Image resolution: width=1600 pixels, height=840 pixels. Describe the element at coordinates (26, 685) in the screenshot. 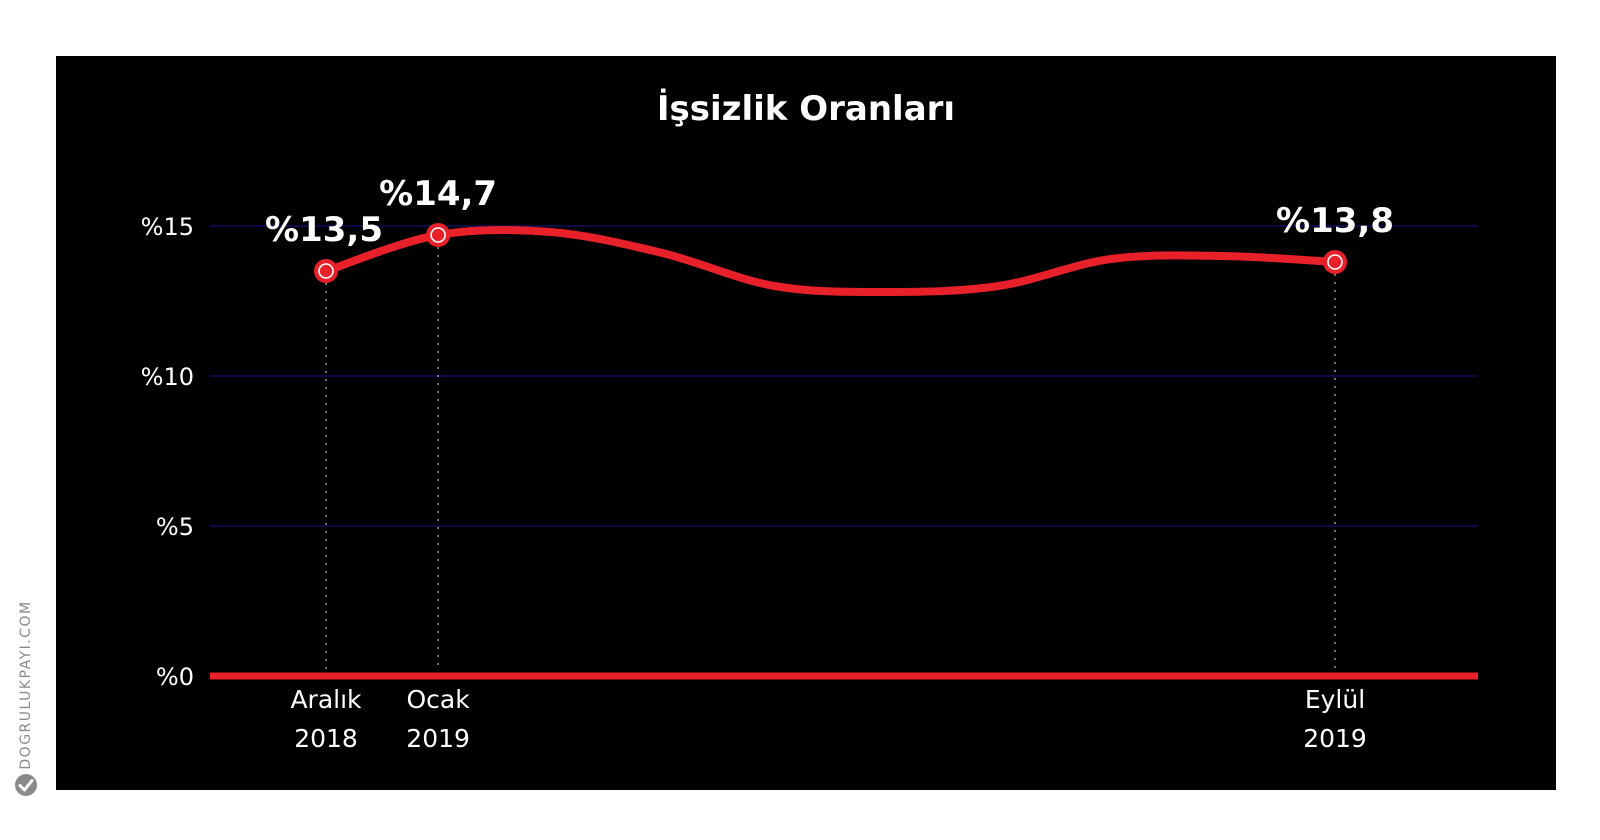

I see `watermark-text: DOGRULUKPAYI.COM` at that location.